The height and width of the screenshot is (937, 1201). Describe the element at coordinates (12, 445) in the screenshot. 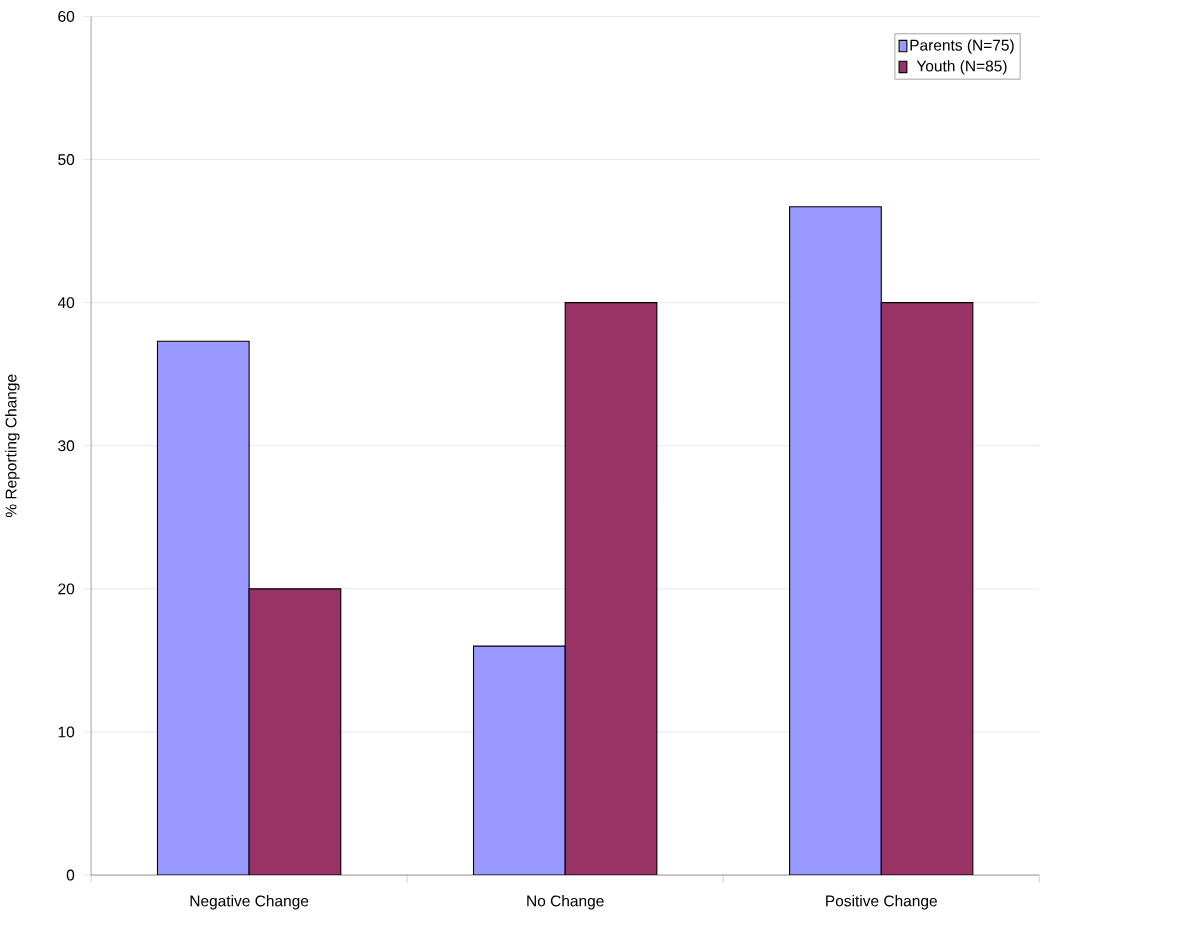

I see `y-axis-title: % Reporting Change` at that location.